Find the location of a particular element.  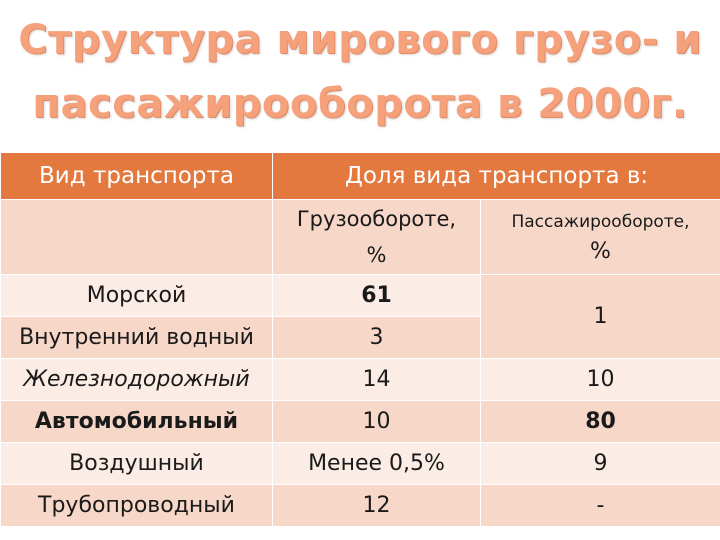

table-row: Железнодорожный 14 10 is located at coordinates (360, 379).